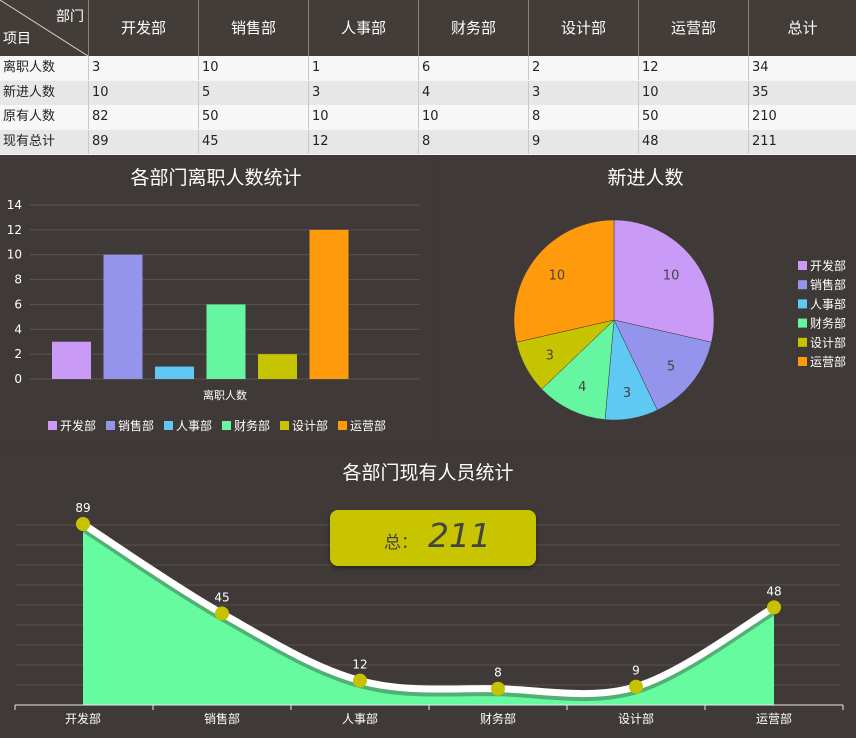 The width and height of the screenshot is (856, 738). I want to click on row-label: 离职人数, so click(29, 67).